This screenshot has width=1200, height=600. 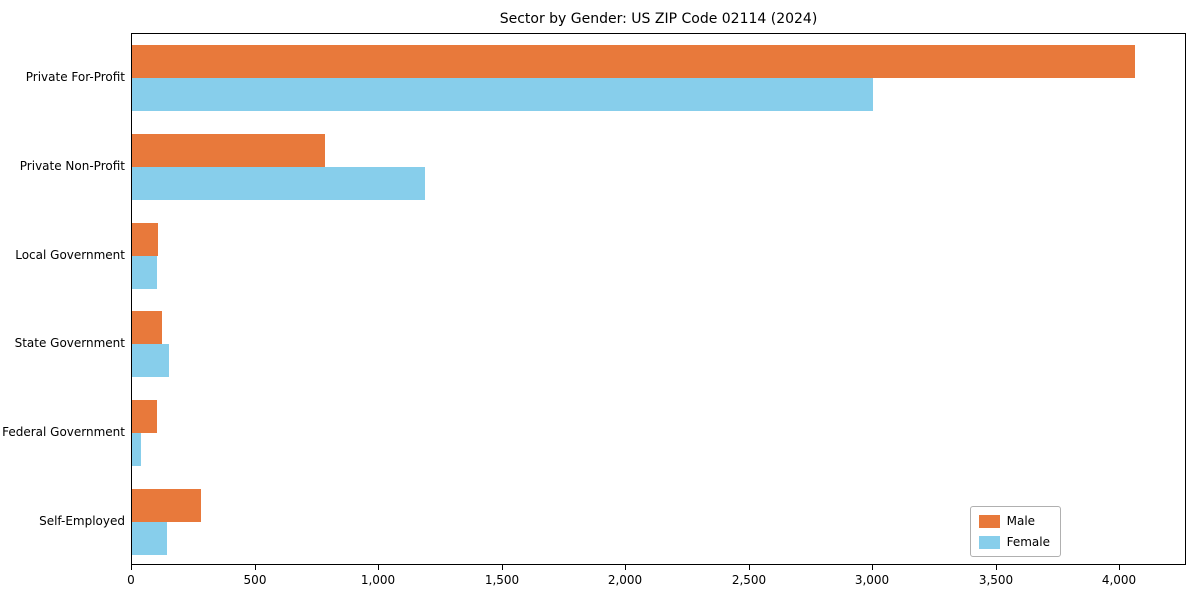 What do you see at coordinates (1021, 521) in the screenshot?
I see `legend-label: Male` at bounding box center [1021, 521].